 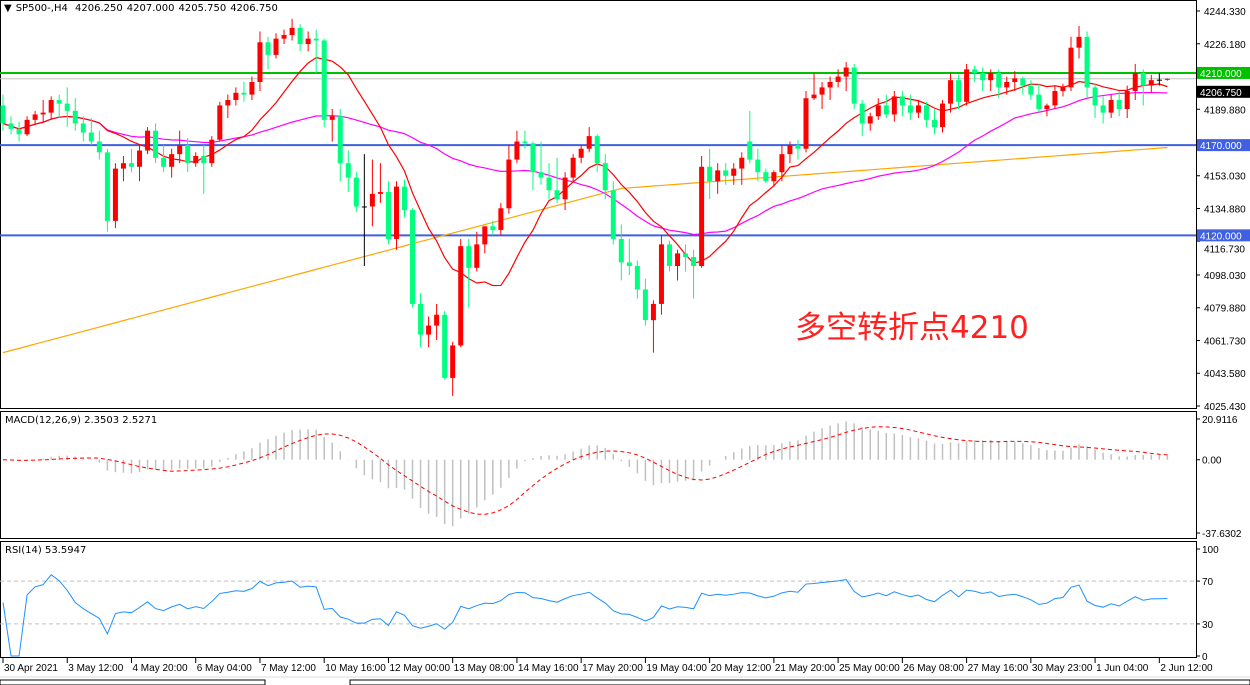 I want to click on rsi-tick-label: 100, so click(x=1210, y=550).